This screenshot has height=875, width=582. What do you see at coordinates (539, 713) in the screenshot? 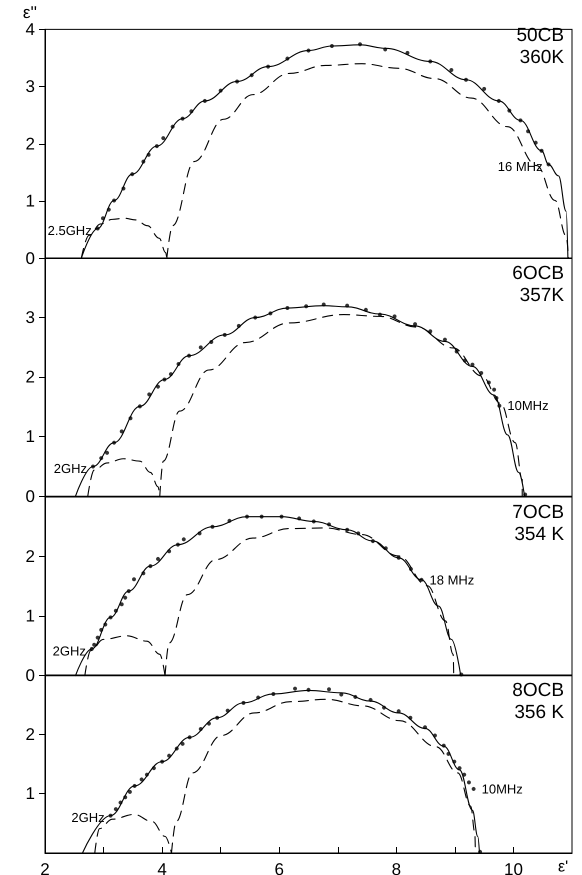
I see `annotation: 356 K` at bounding box center [539, 713].